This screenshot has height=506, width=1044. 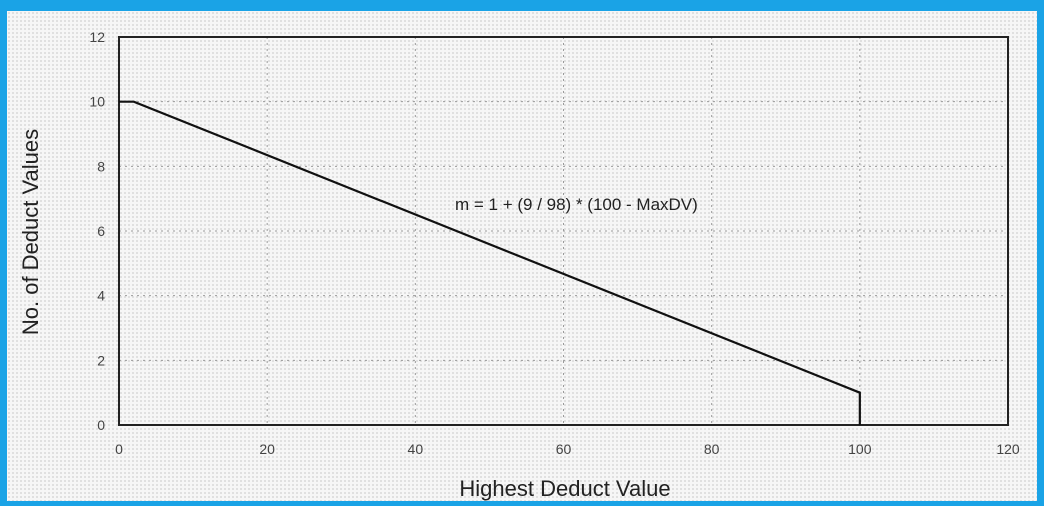 What do you see at coordinates (97, 37) in the screenshot?
I see `y-tick-label: 12` at bounding box center [97, 37].